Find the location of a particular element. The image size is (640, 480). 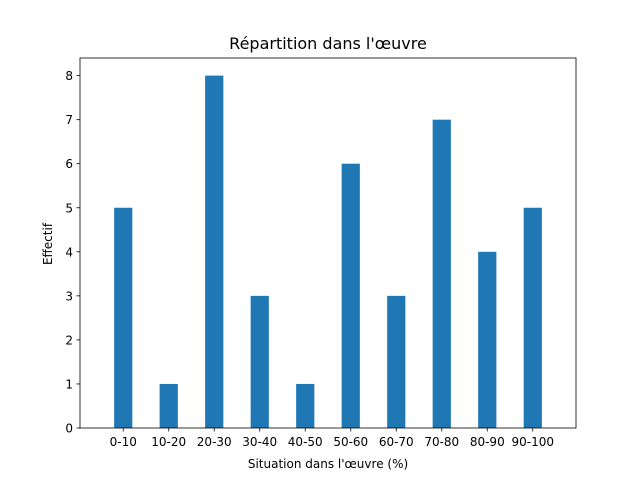

x-tick-label: 0-10 is located at coordinates (123, 442).